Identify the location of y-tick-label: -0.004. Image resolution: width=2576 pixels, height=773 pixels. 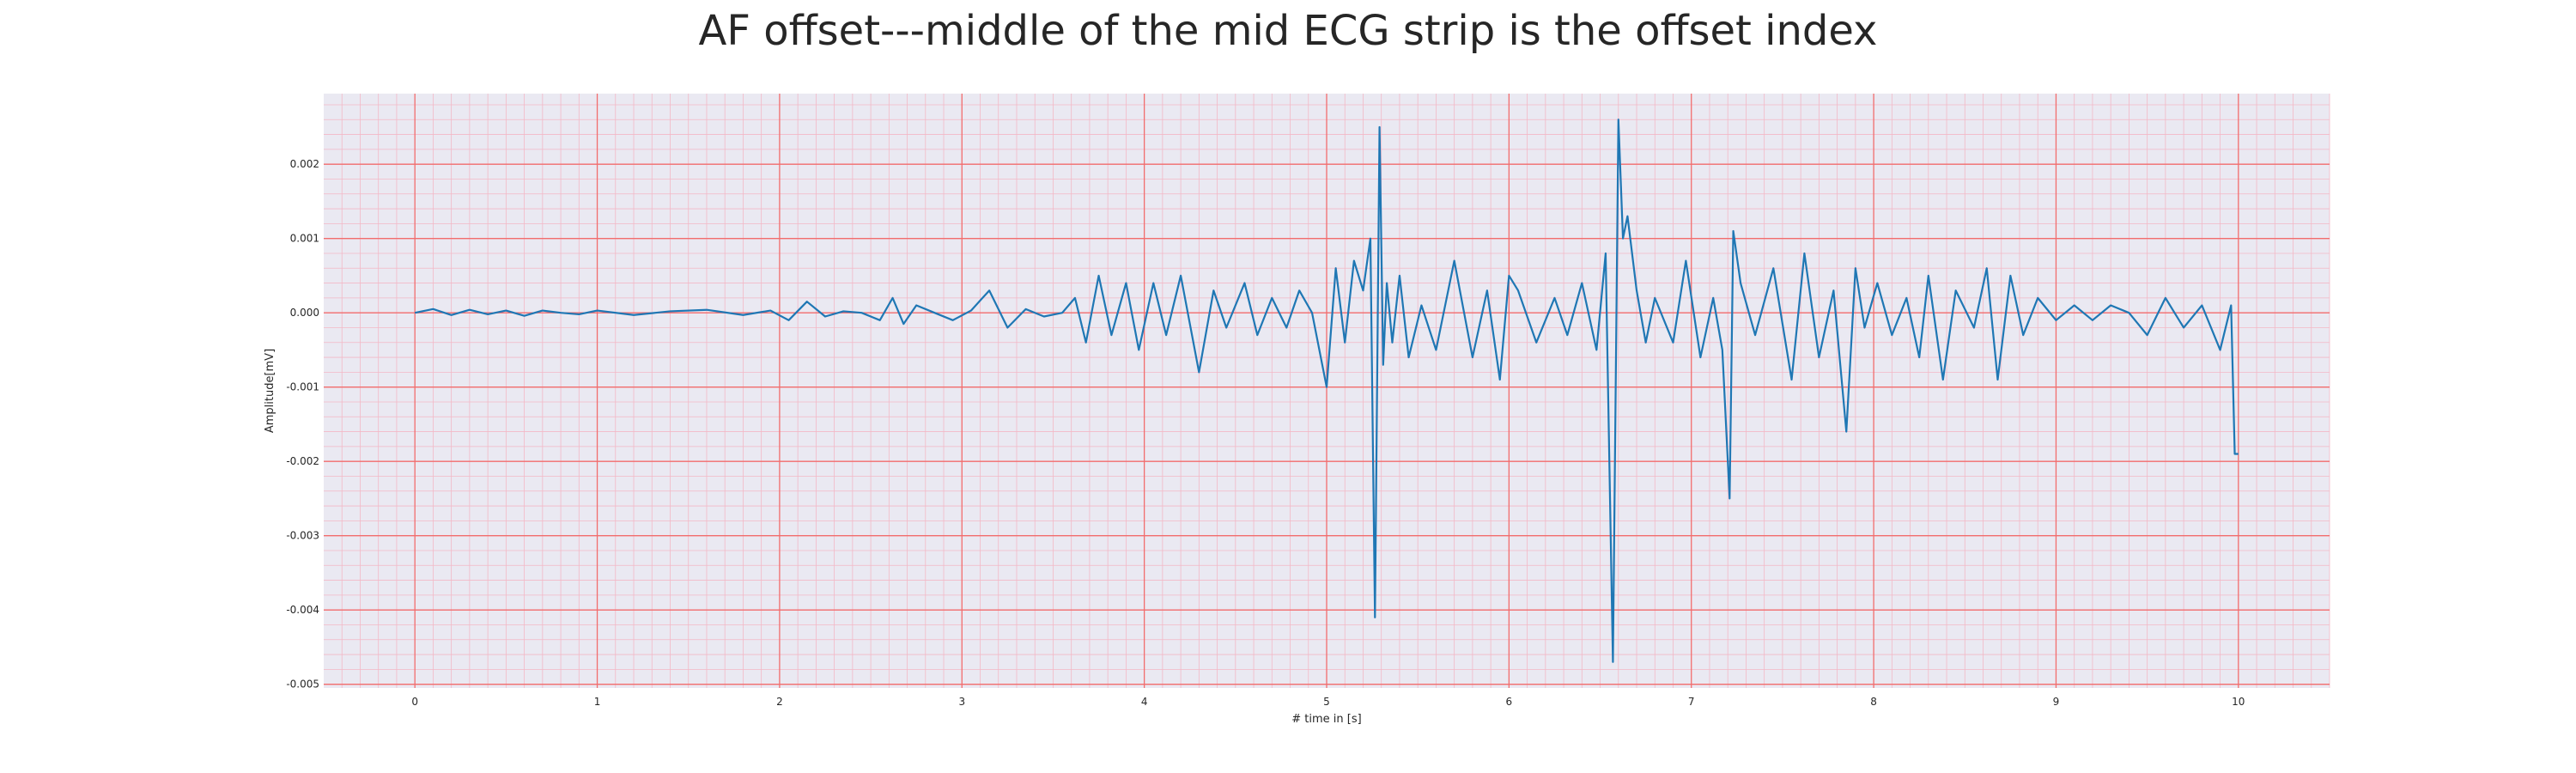
(302, 610).